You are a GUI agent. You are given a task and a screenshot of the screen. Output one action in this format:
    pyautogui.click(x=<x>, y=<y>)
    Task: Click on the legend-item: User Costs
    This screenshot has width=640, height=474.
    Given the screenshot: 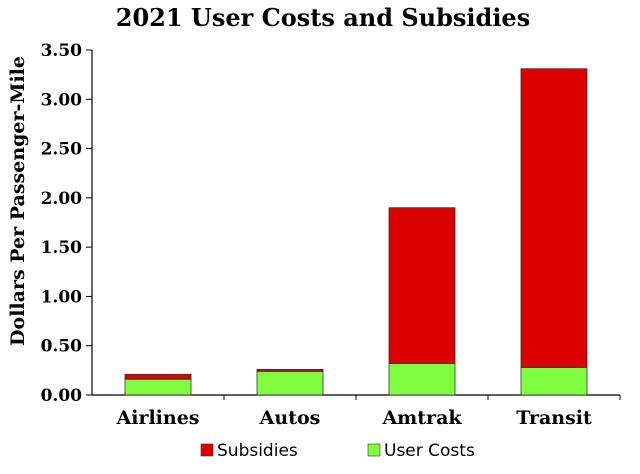 What is the action you would take?
    pyautogui.click(x=421, y=451)
    